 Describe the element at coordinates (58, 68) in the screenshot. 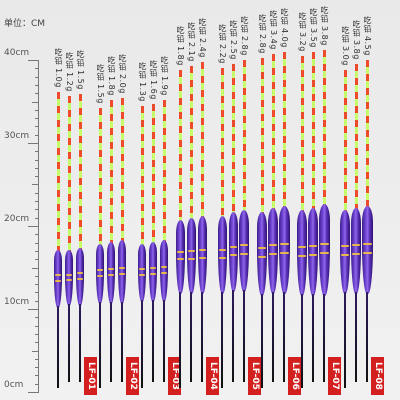

I see `float-load-label: 吃铅 1.0g` at that location.